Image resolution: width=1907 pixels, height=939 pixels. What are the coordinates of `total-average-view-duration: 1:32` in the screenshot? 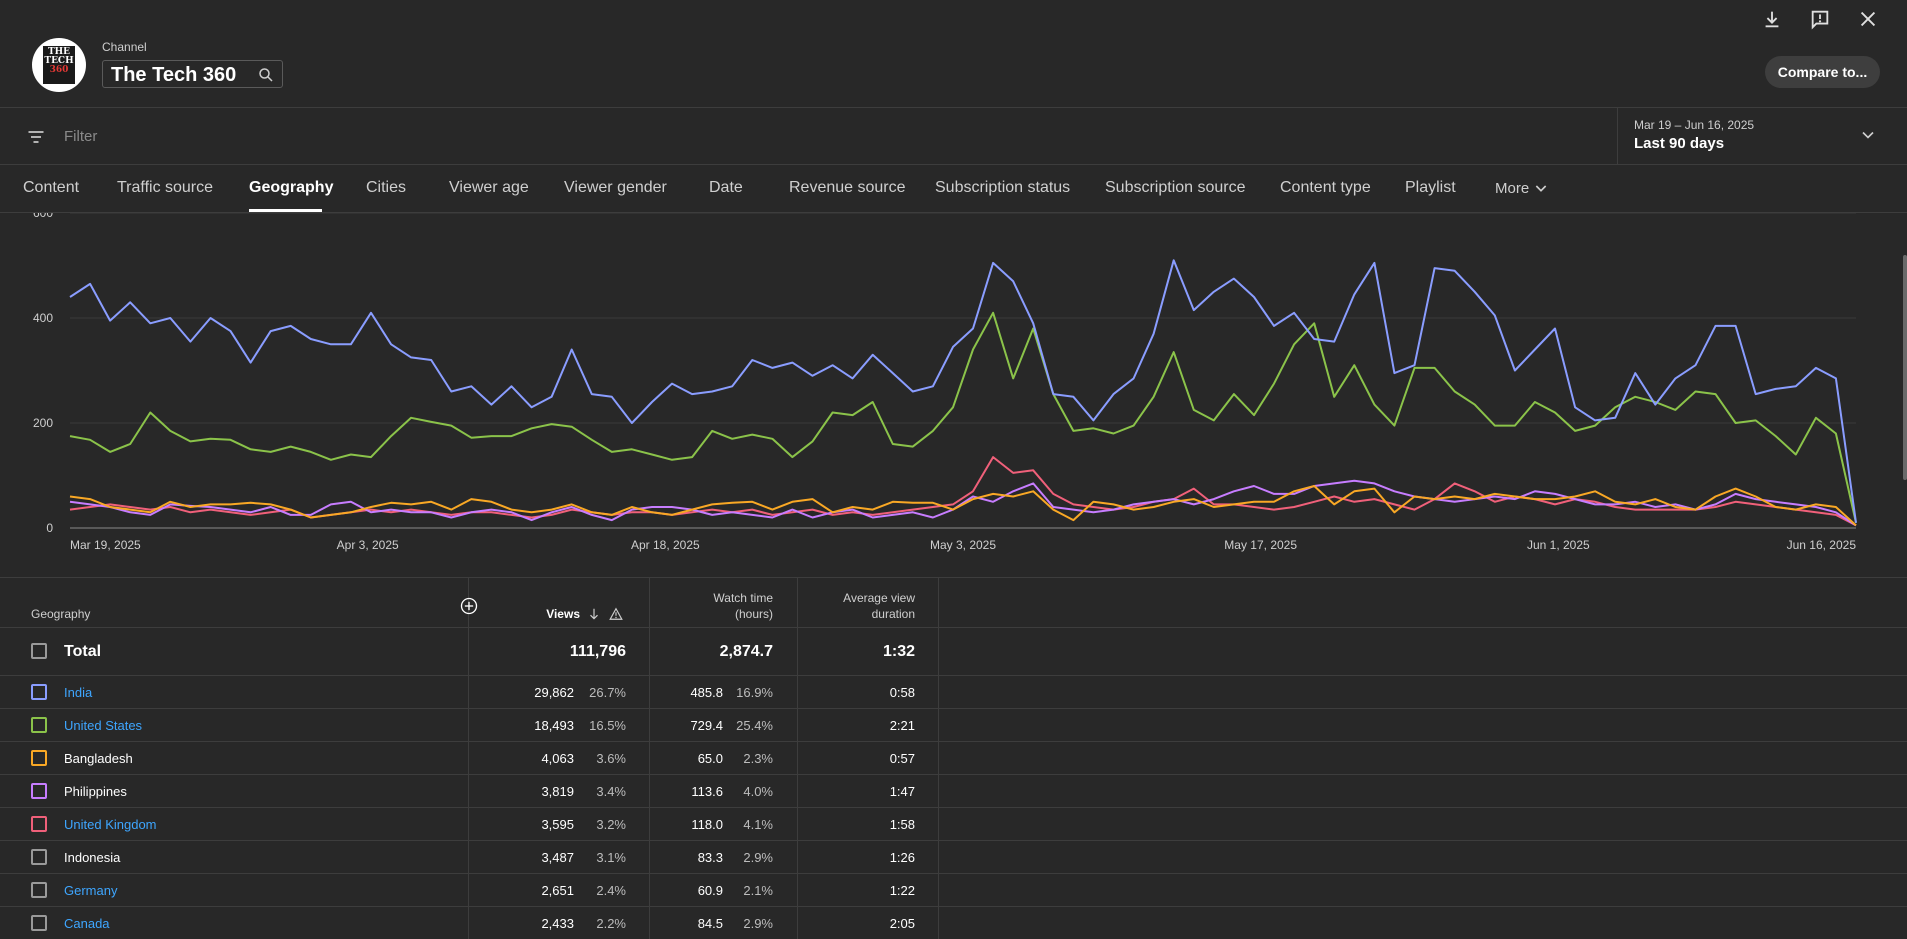 It's located at (898, 651).